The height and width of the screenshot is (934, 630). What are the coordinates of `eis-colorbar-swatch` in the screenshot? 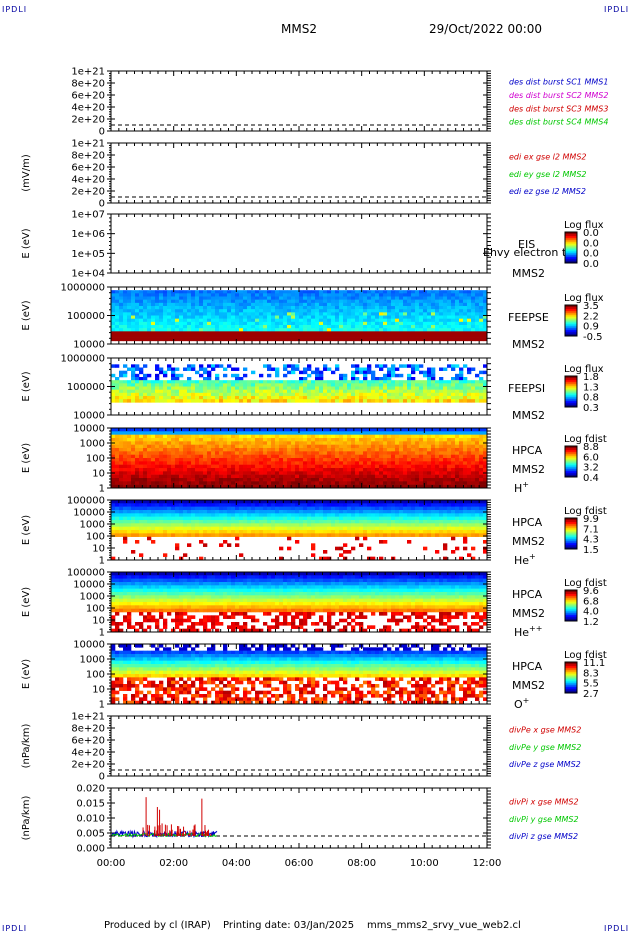 It's located at (571, 256).